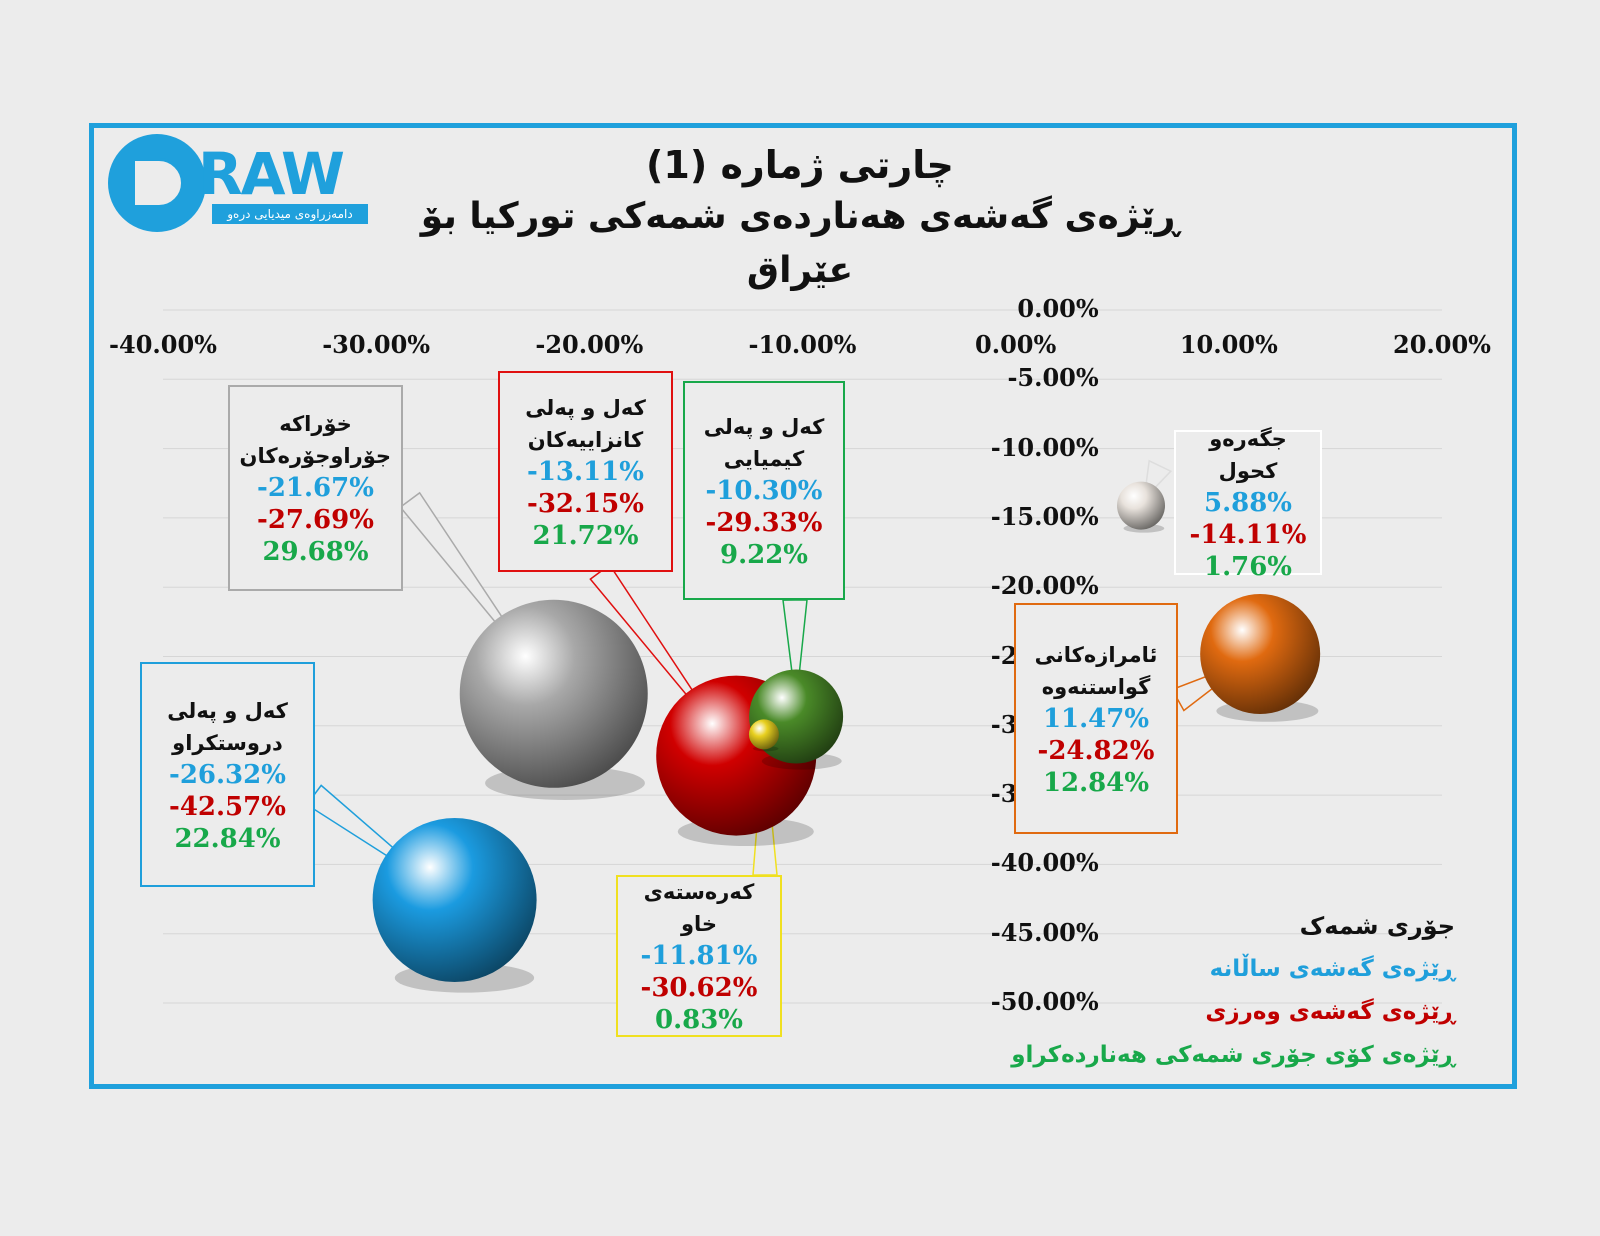  Describe the element at coordinates (585, 423) in the screenshot. I see `callout-name: کەل و پەلی کانزاییەکان` at that location.